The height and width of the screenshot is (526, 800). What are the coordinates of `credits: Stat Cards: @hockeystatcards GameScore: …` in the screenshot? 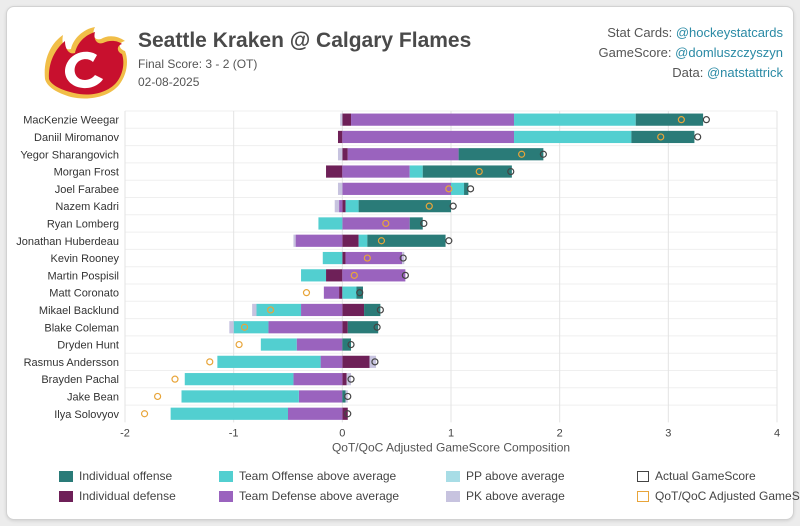 It's located at (691, 53).